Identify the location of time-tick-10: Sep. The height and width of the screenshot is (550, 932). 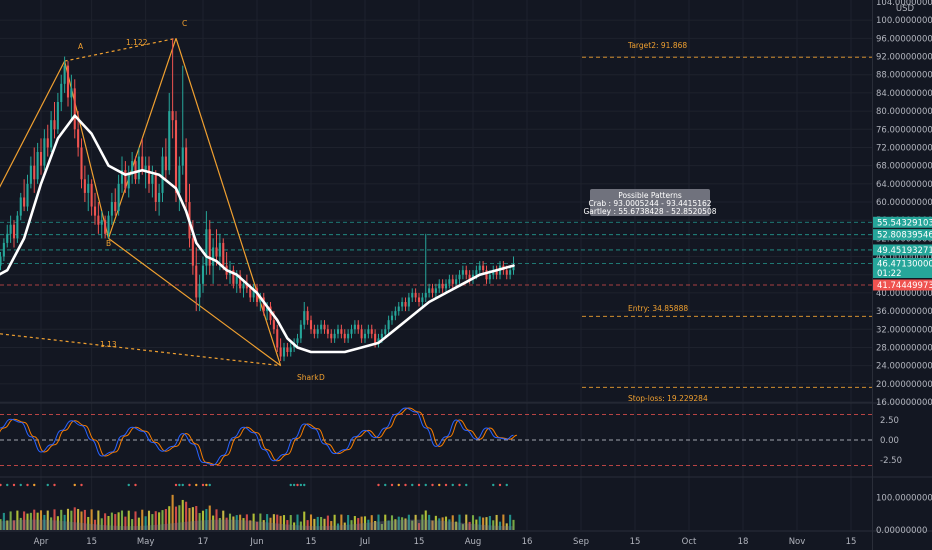
(581, 542).